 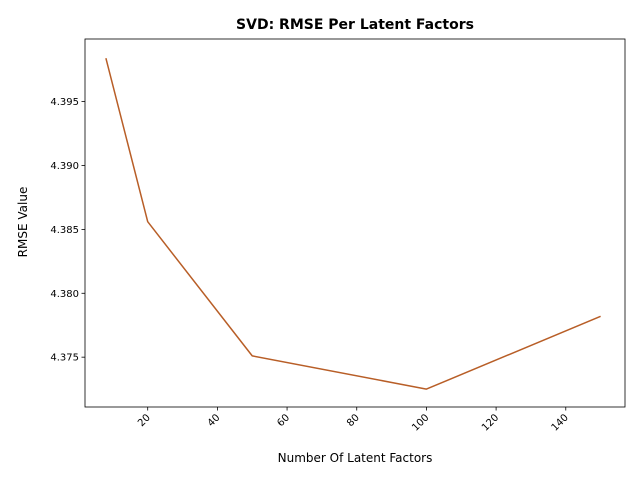 I want to click on y-axis-label: RMSE Value, so click(x=23, y=222).